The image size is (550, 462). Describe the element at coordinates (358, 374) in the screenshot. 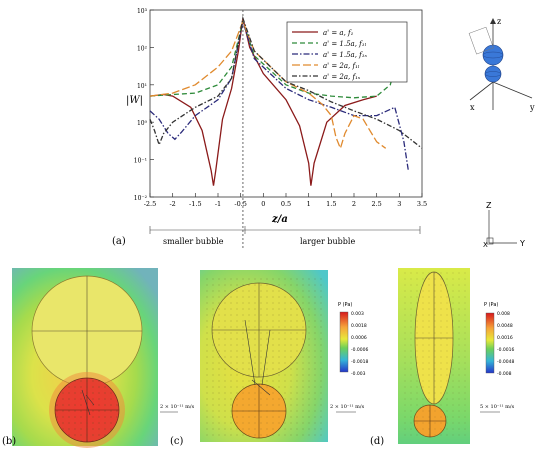

I see `colorbar-tick-label: -0.003` at that location.